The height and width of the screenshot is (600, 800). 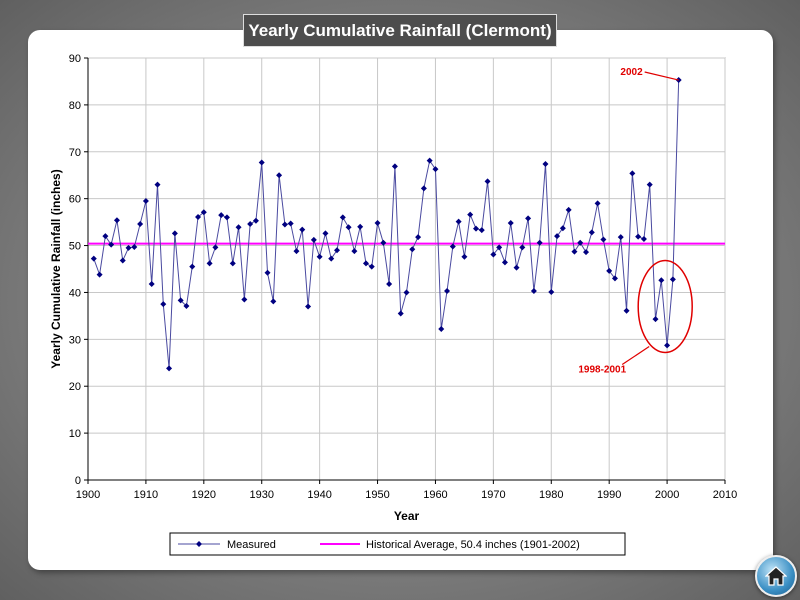 What do you see at coordinates (199, 544) in the screenshot?
I see `legend-measured-marker` at bounding box center [199, 544].